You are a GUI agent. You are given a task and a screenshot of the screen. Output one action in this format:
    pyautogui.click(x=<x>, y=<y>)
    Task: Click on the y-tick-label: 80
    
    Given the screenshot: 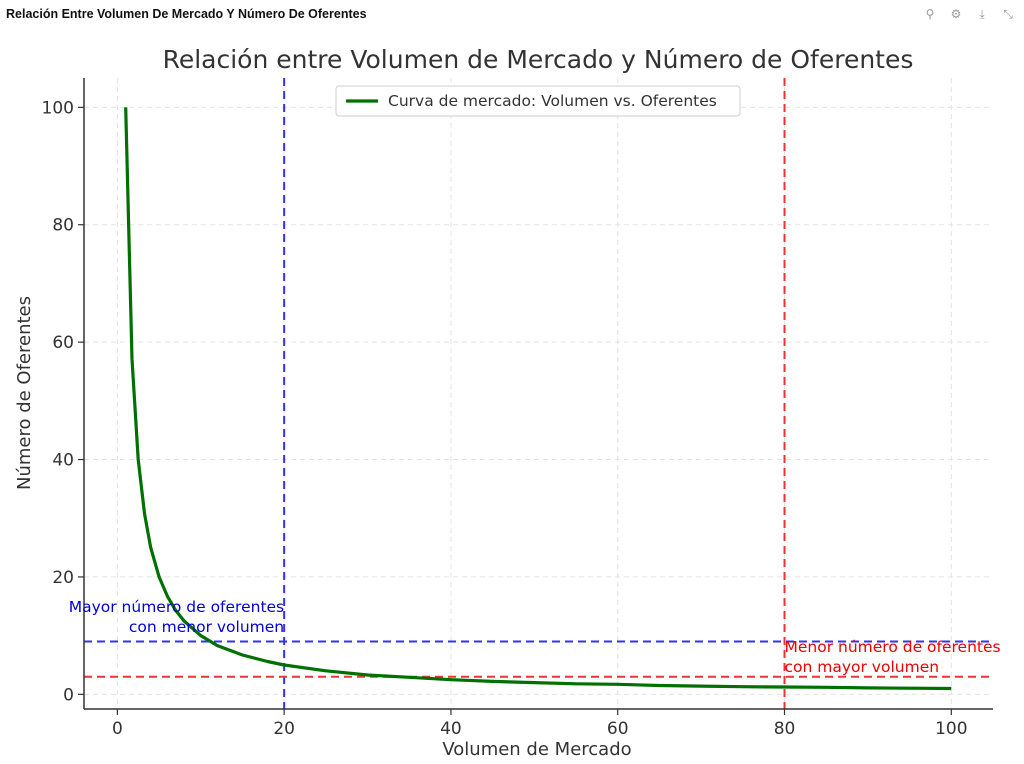 What is the action you would take?
    pyautogui.click(x=63, y=226)
    